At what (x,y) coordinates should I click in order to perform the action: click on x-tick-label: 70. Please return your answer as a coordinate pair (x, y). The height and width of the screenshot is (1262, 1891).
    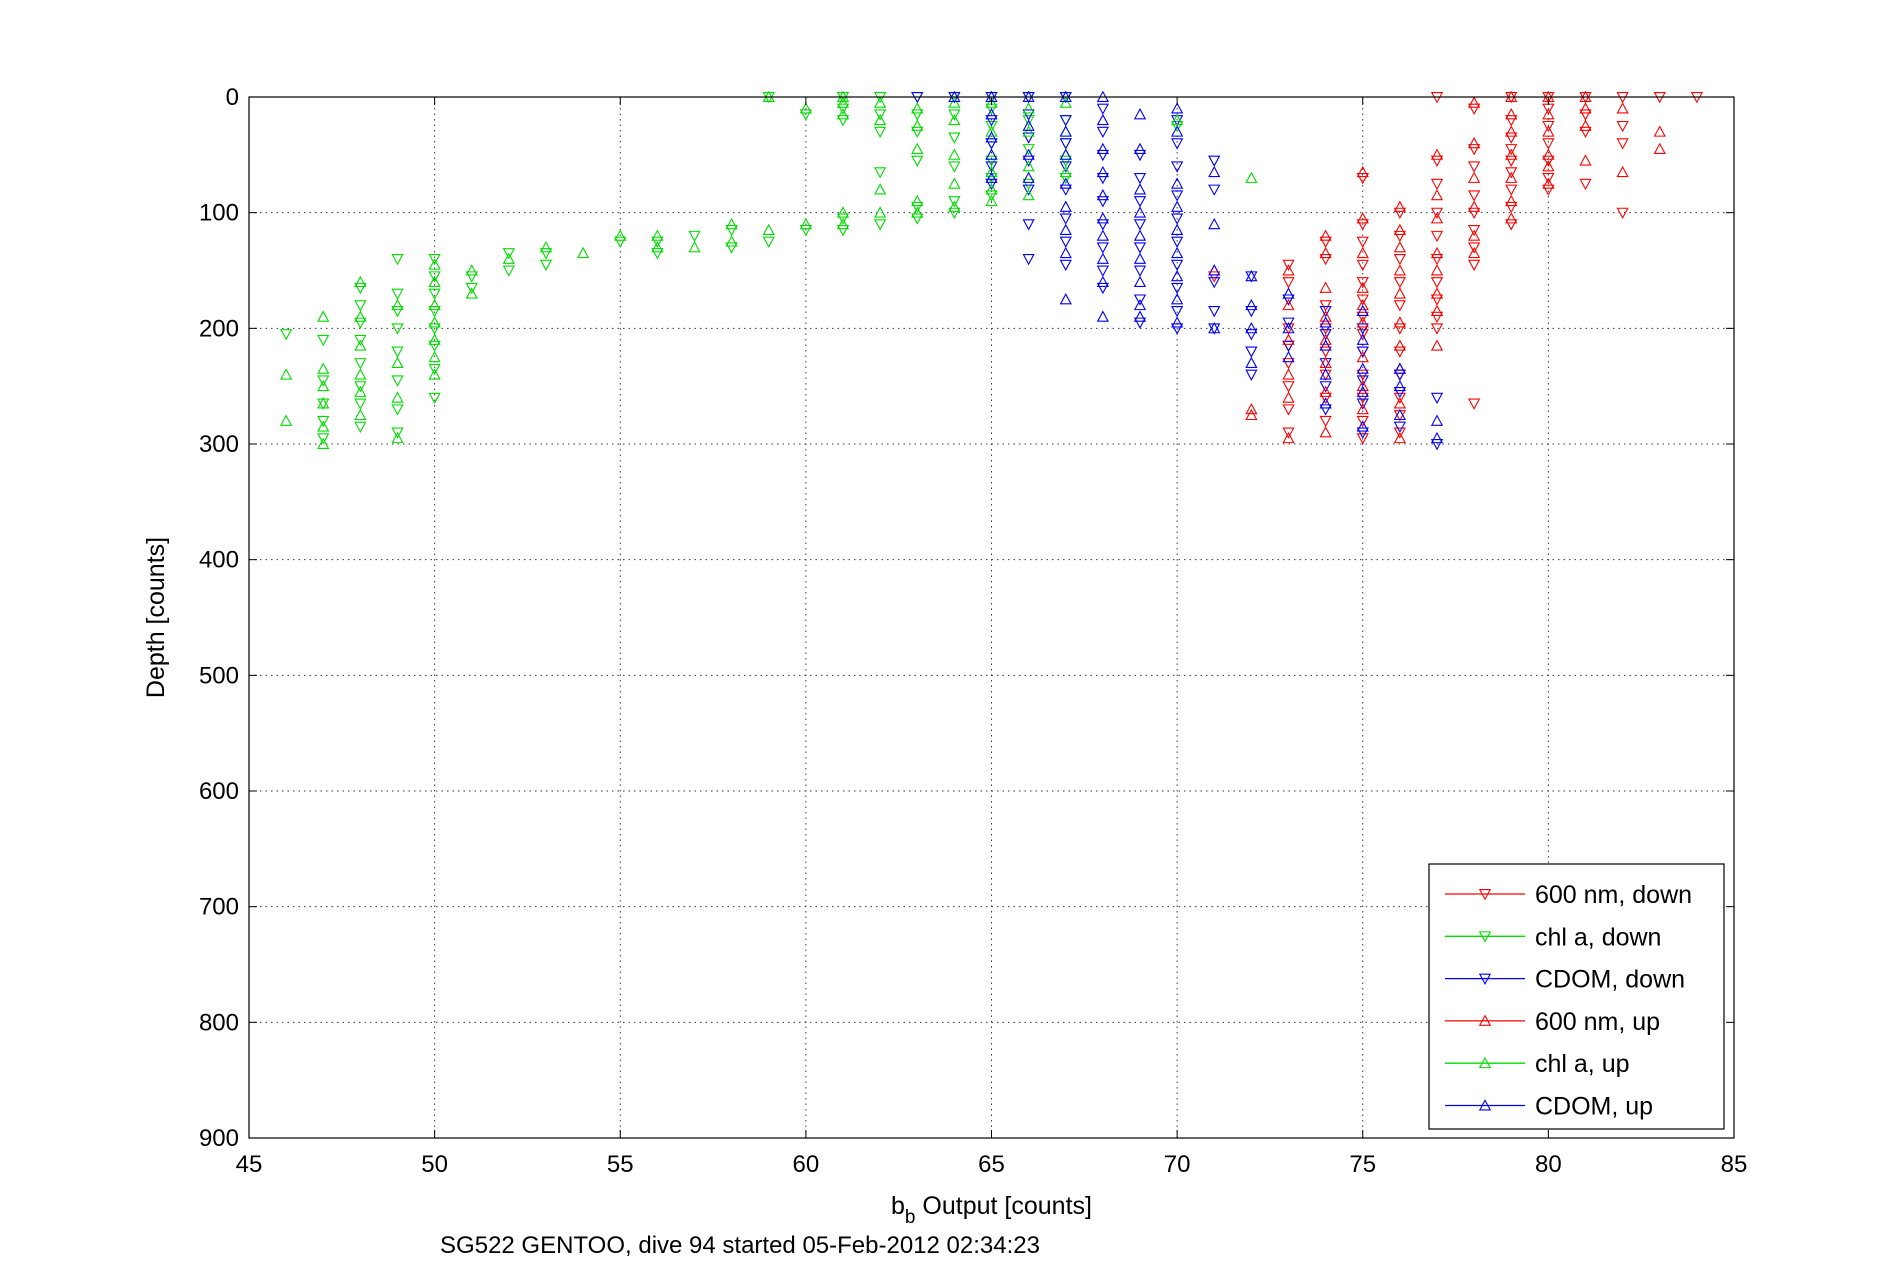
    Looking at the image, I should click on (1177, 1164).